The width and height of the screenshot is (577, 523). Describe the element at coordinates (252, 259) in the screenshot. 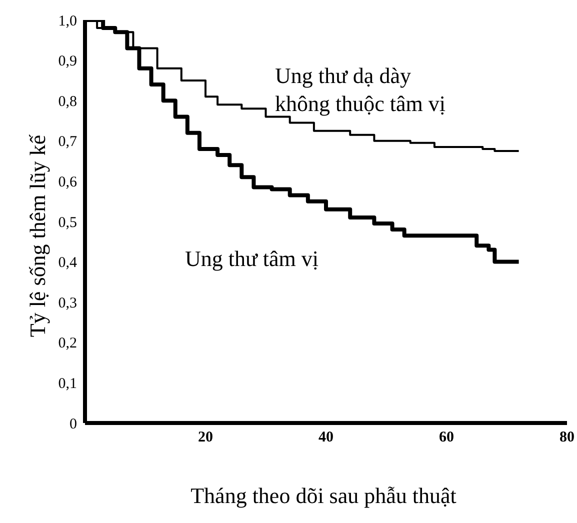

I see `series-label: Ung thư tâm vị` at that location.